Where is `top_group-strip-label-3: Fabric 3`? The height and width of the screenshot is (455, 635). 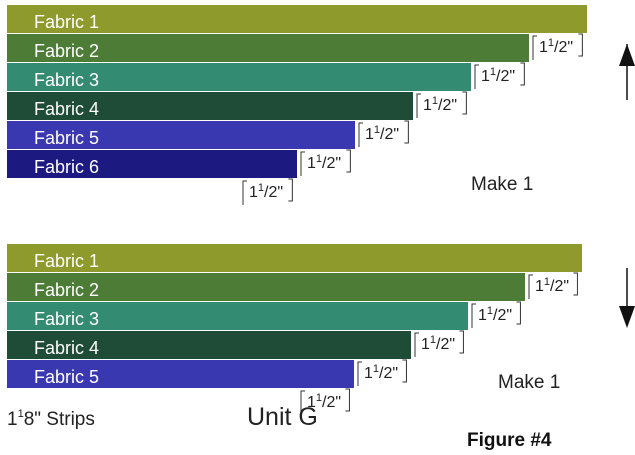 top_group-strip-label-3: Fabric 3 is located at coordinates (66, 80).